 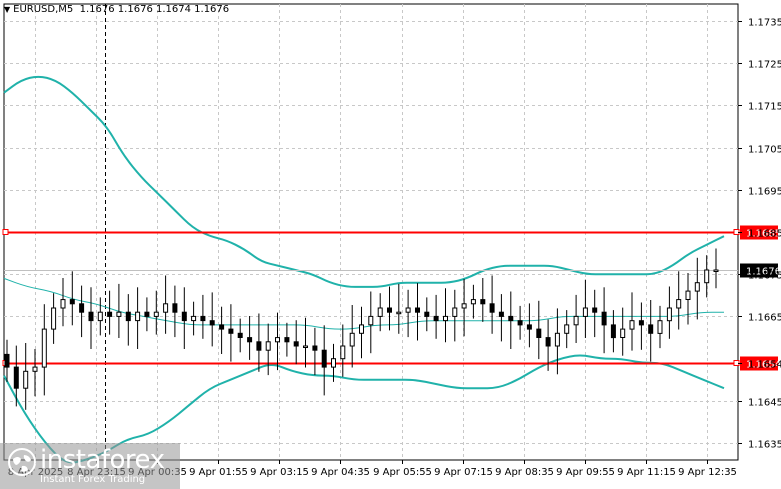 What do you see at coordinates (763, 365) in the screenshot?
I see `level-price-label: 1.1654` at bounding box center [763, 365].